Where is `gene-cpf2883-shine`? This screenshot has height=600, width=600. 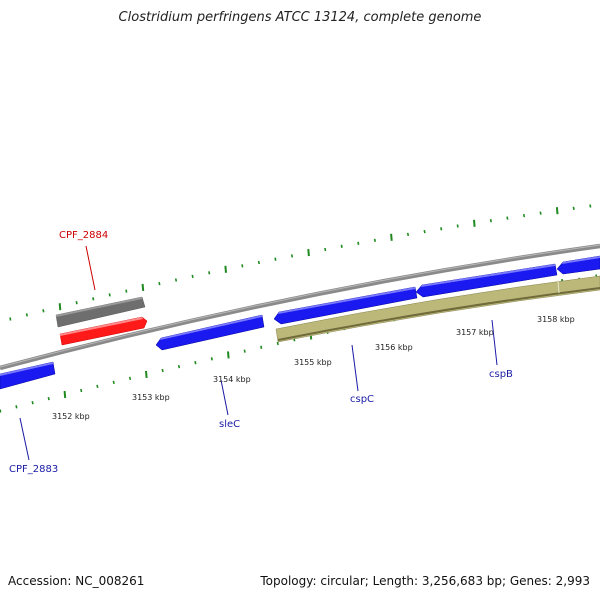 gene-cpf2883-shine is located at coordinates (26, 369).